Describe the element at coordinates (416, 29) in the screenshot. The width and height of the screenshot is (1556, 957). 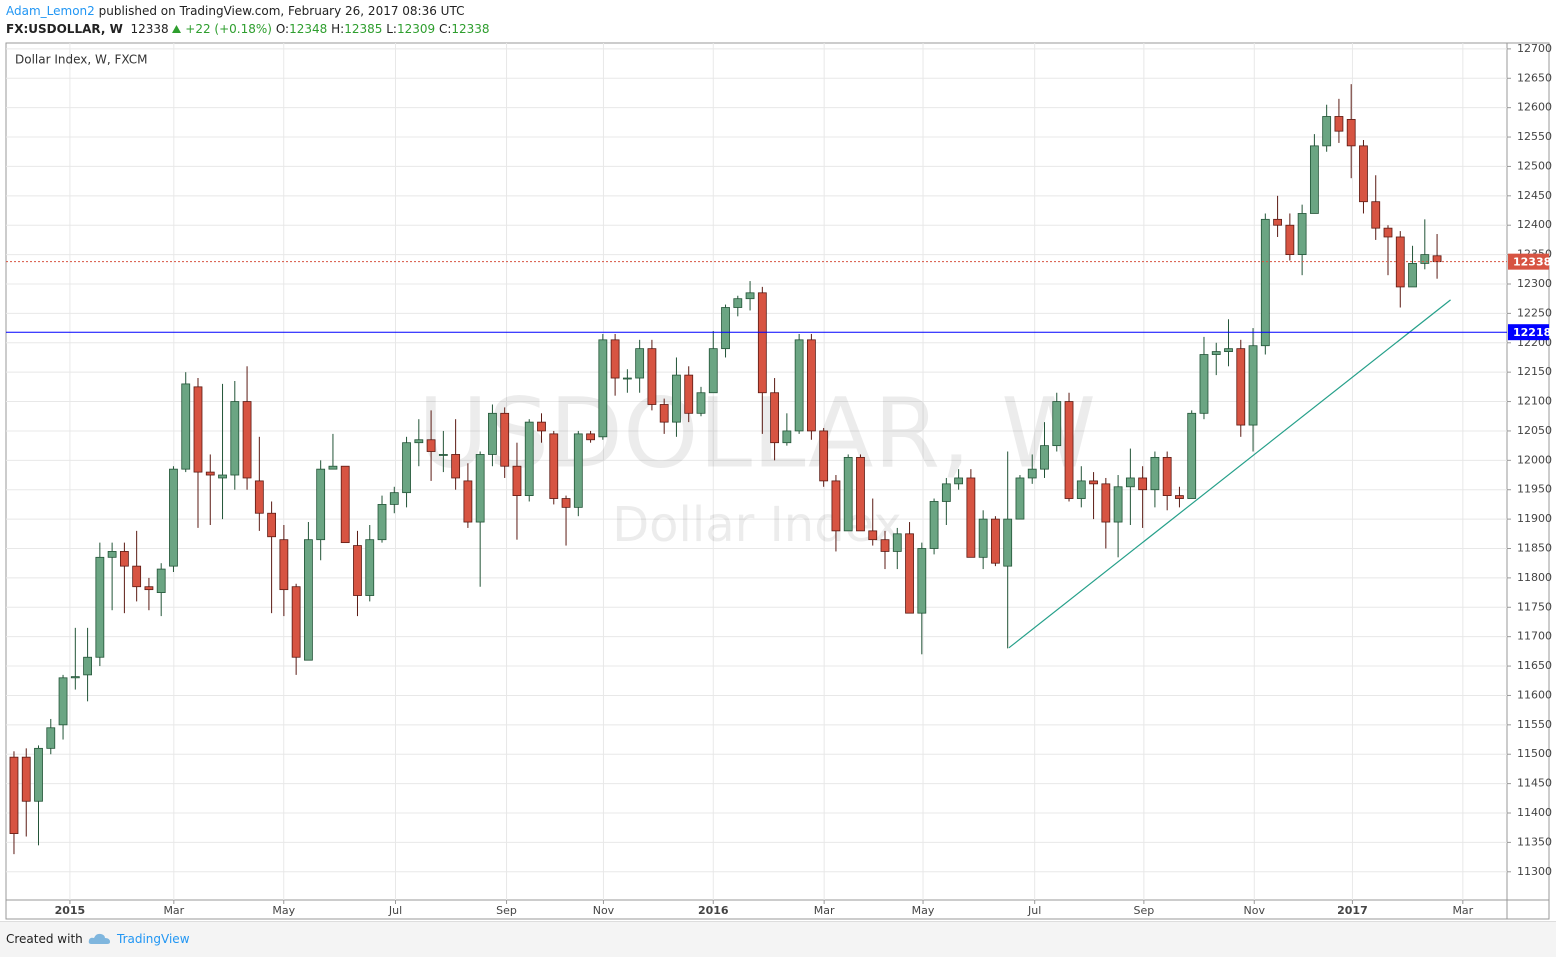
I see `ohlc-value: 12309` at that location.